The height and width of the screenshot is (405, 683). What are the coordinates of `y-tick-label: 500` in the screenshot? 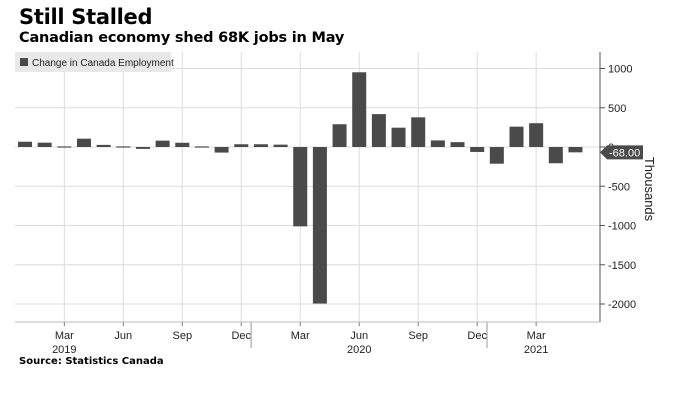 It's located at (617, 109).